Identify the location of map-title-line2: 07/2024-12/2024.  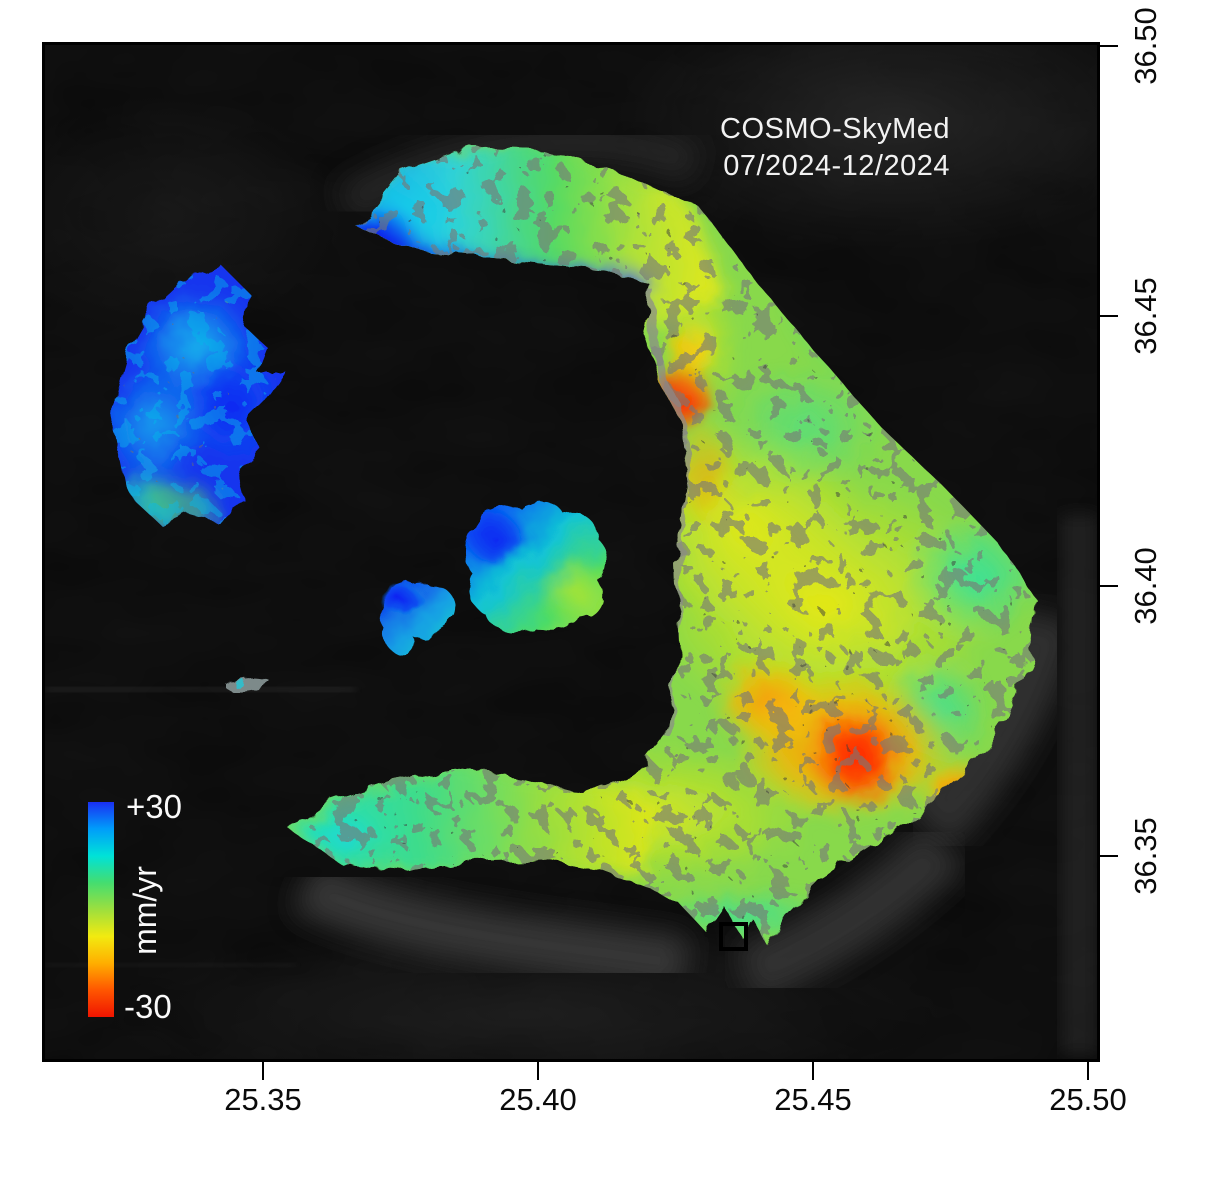
(836, 166).